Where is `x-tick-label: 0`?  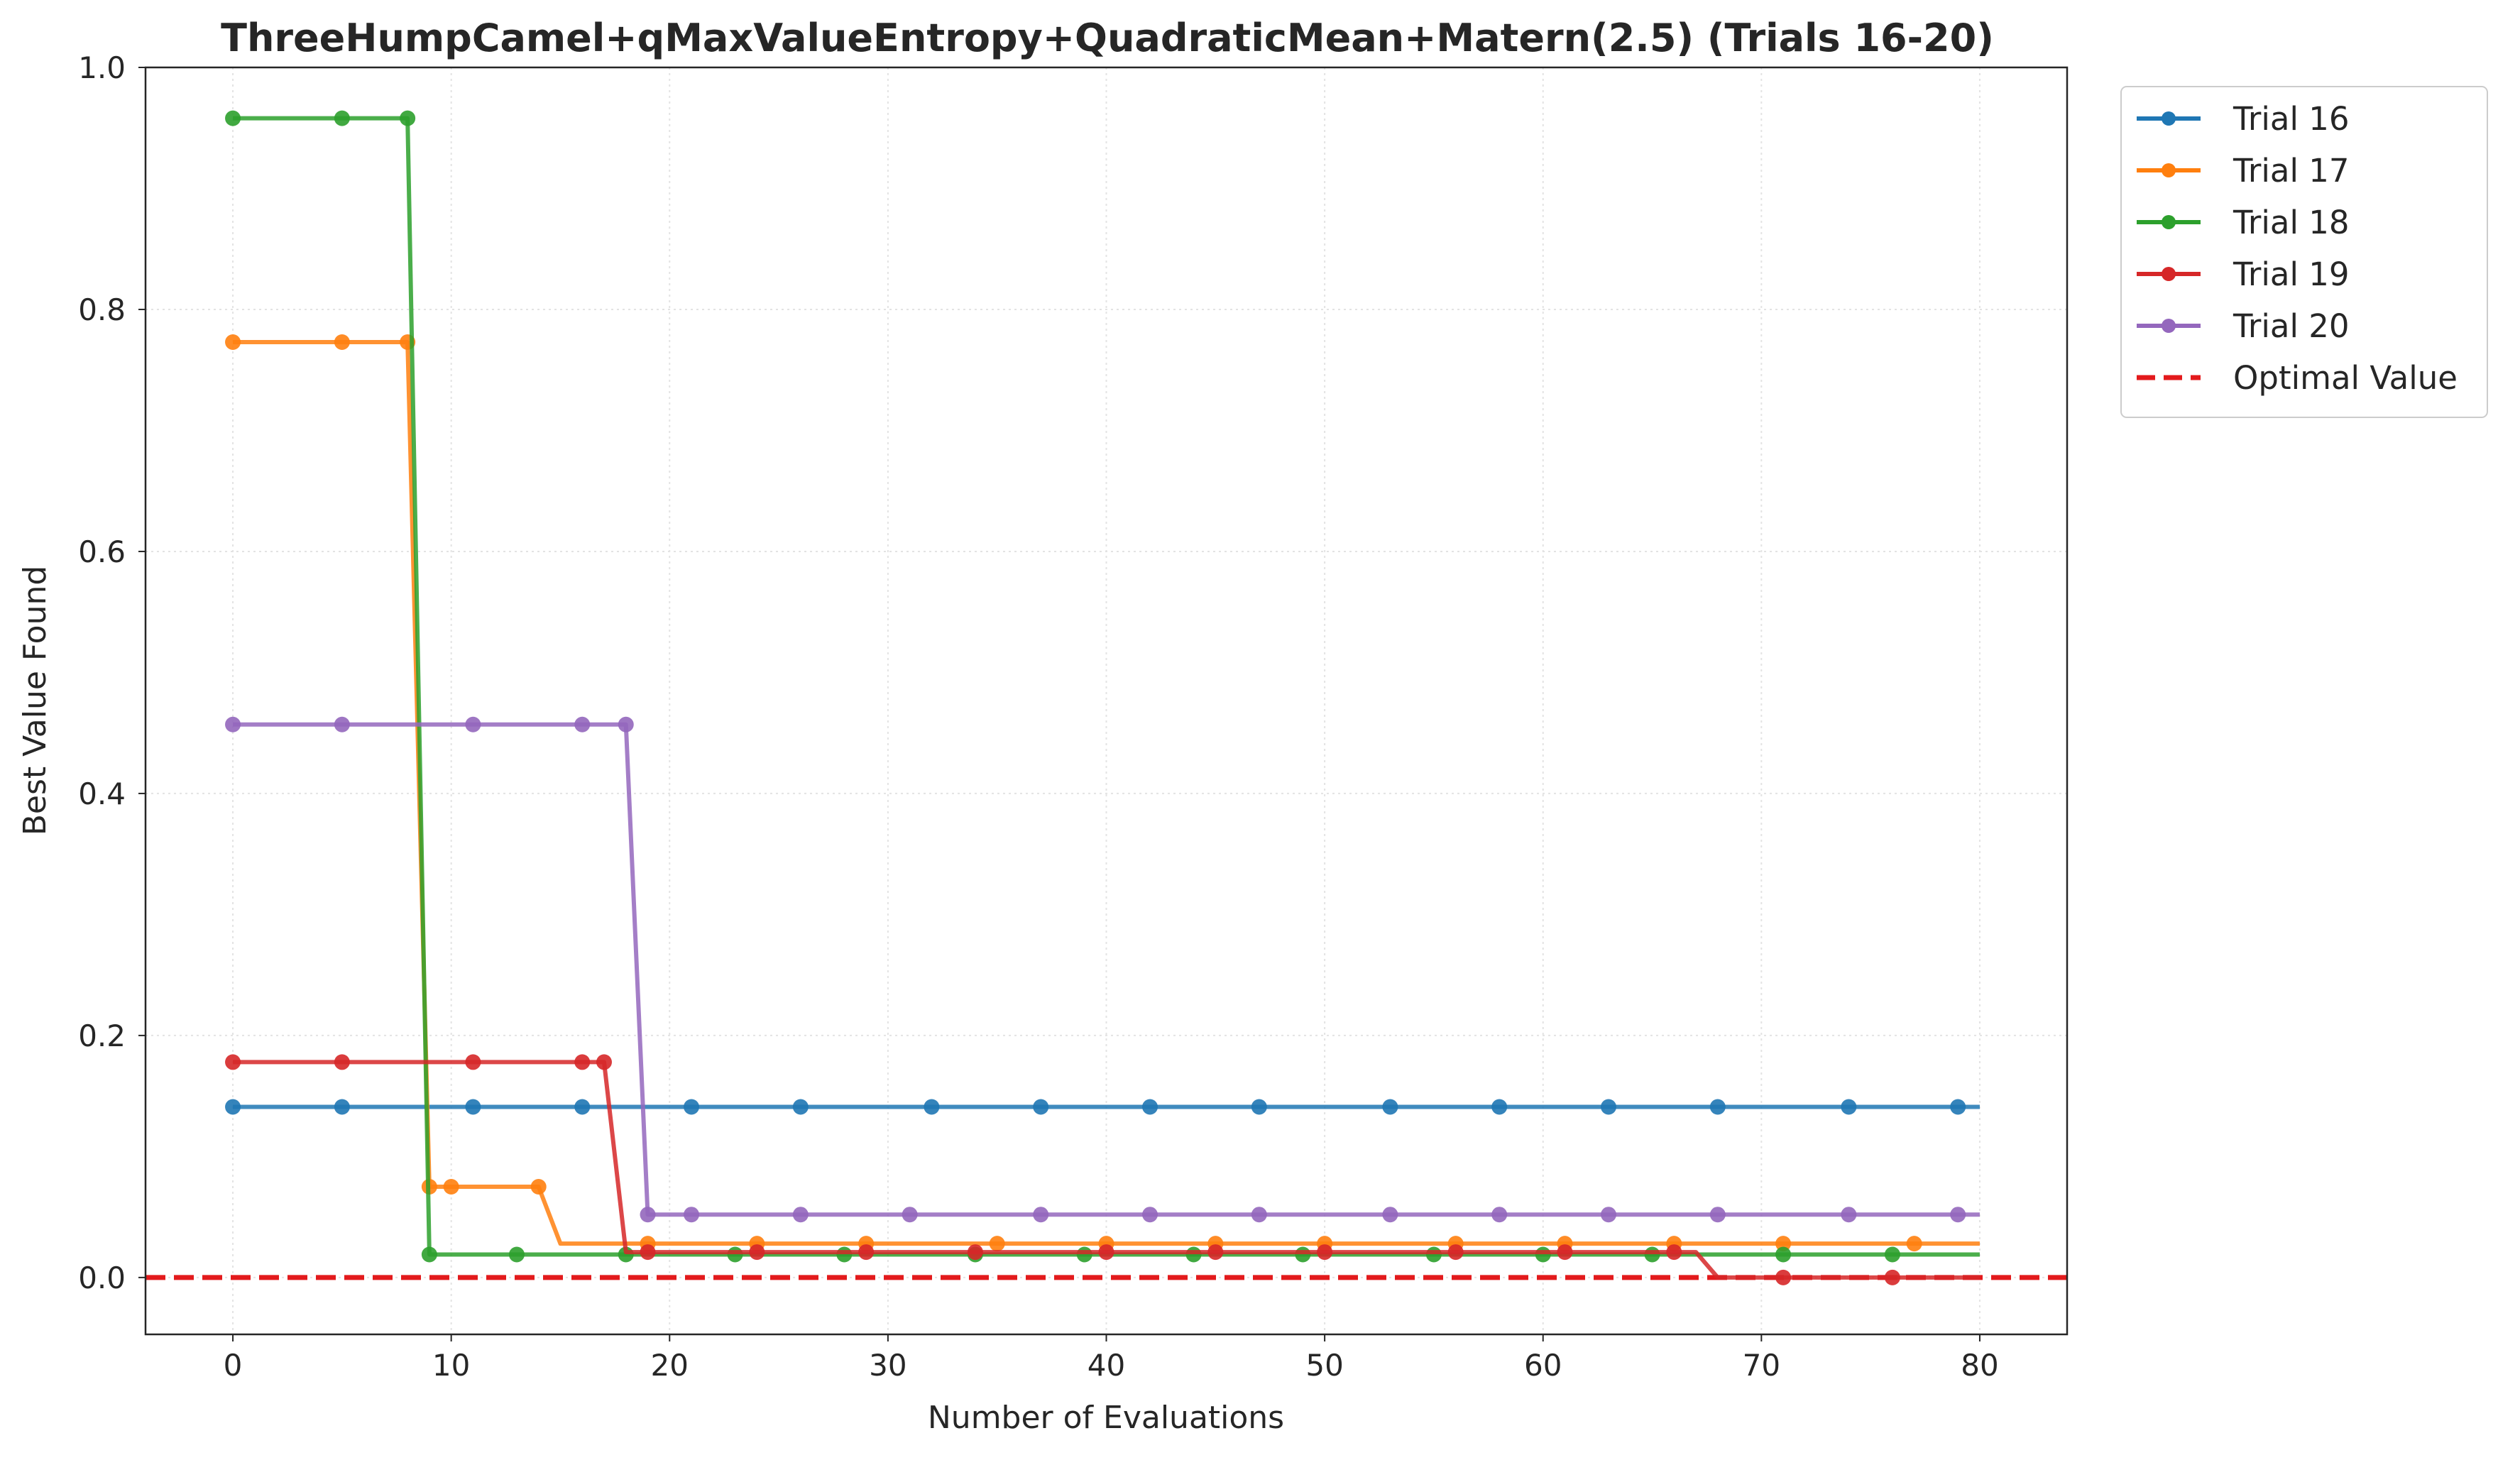 x-tick-label: 0 is located at coordinates (234, 1365).